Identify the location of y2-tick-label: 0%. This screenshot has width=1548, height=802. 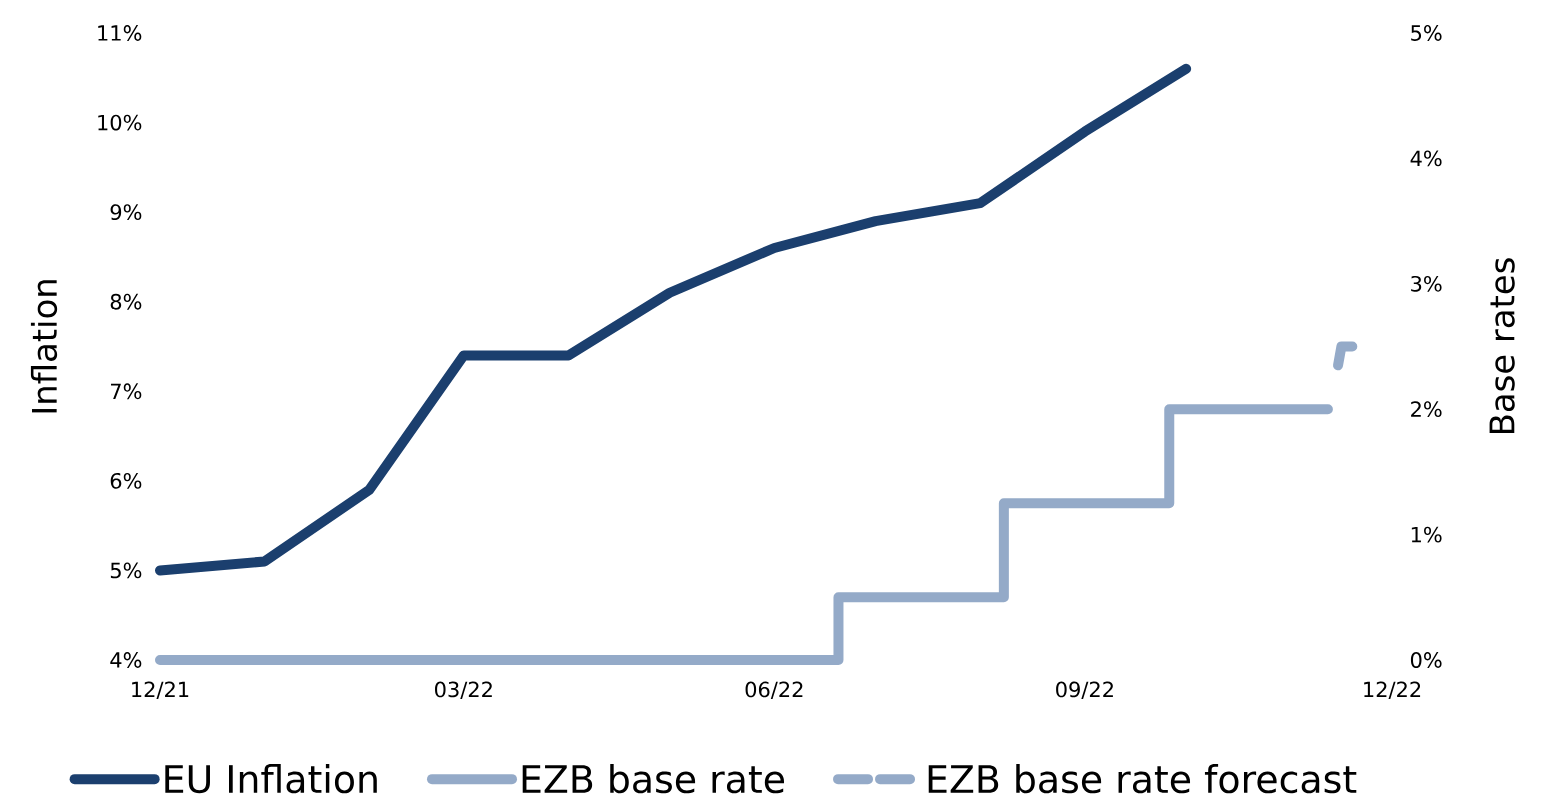
(1426, 660).